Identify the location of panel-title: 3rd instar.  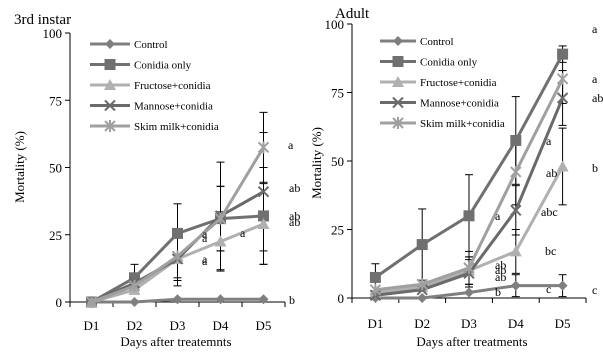
(42, 20).